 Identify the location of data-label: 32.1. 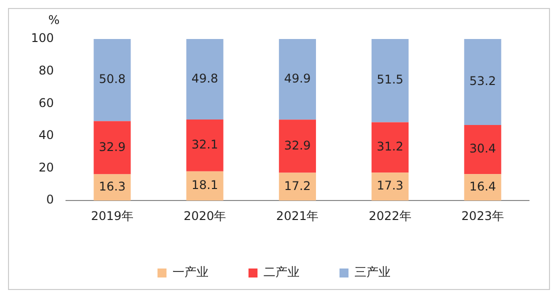
(204, 145).